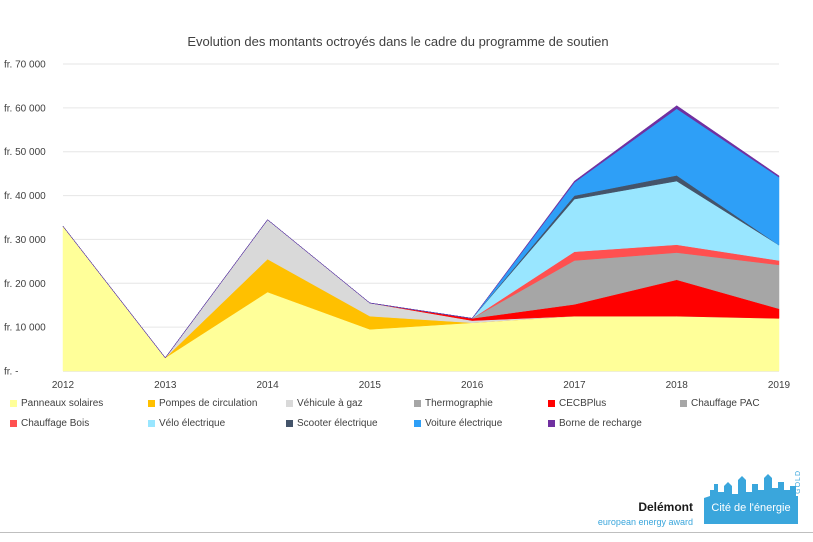 The width and height of the screenshot is (813, 542). Describe the element at coordinates (645, 522) in the screenshot. I see `brand-award: european energy award` at that location.